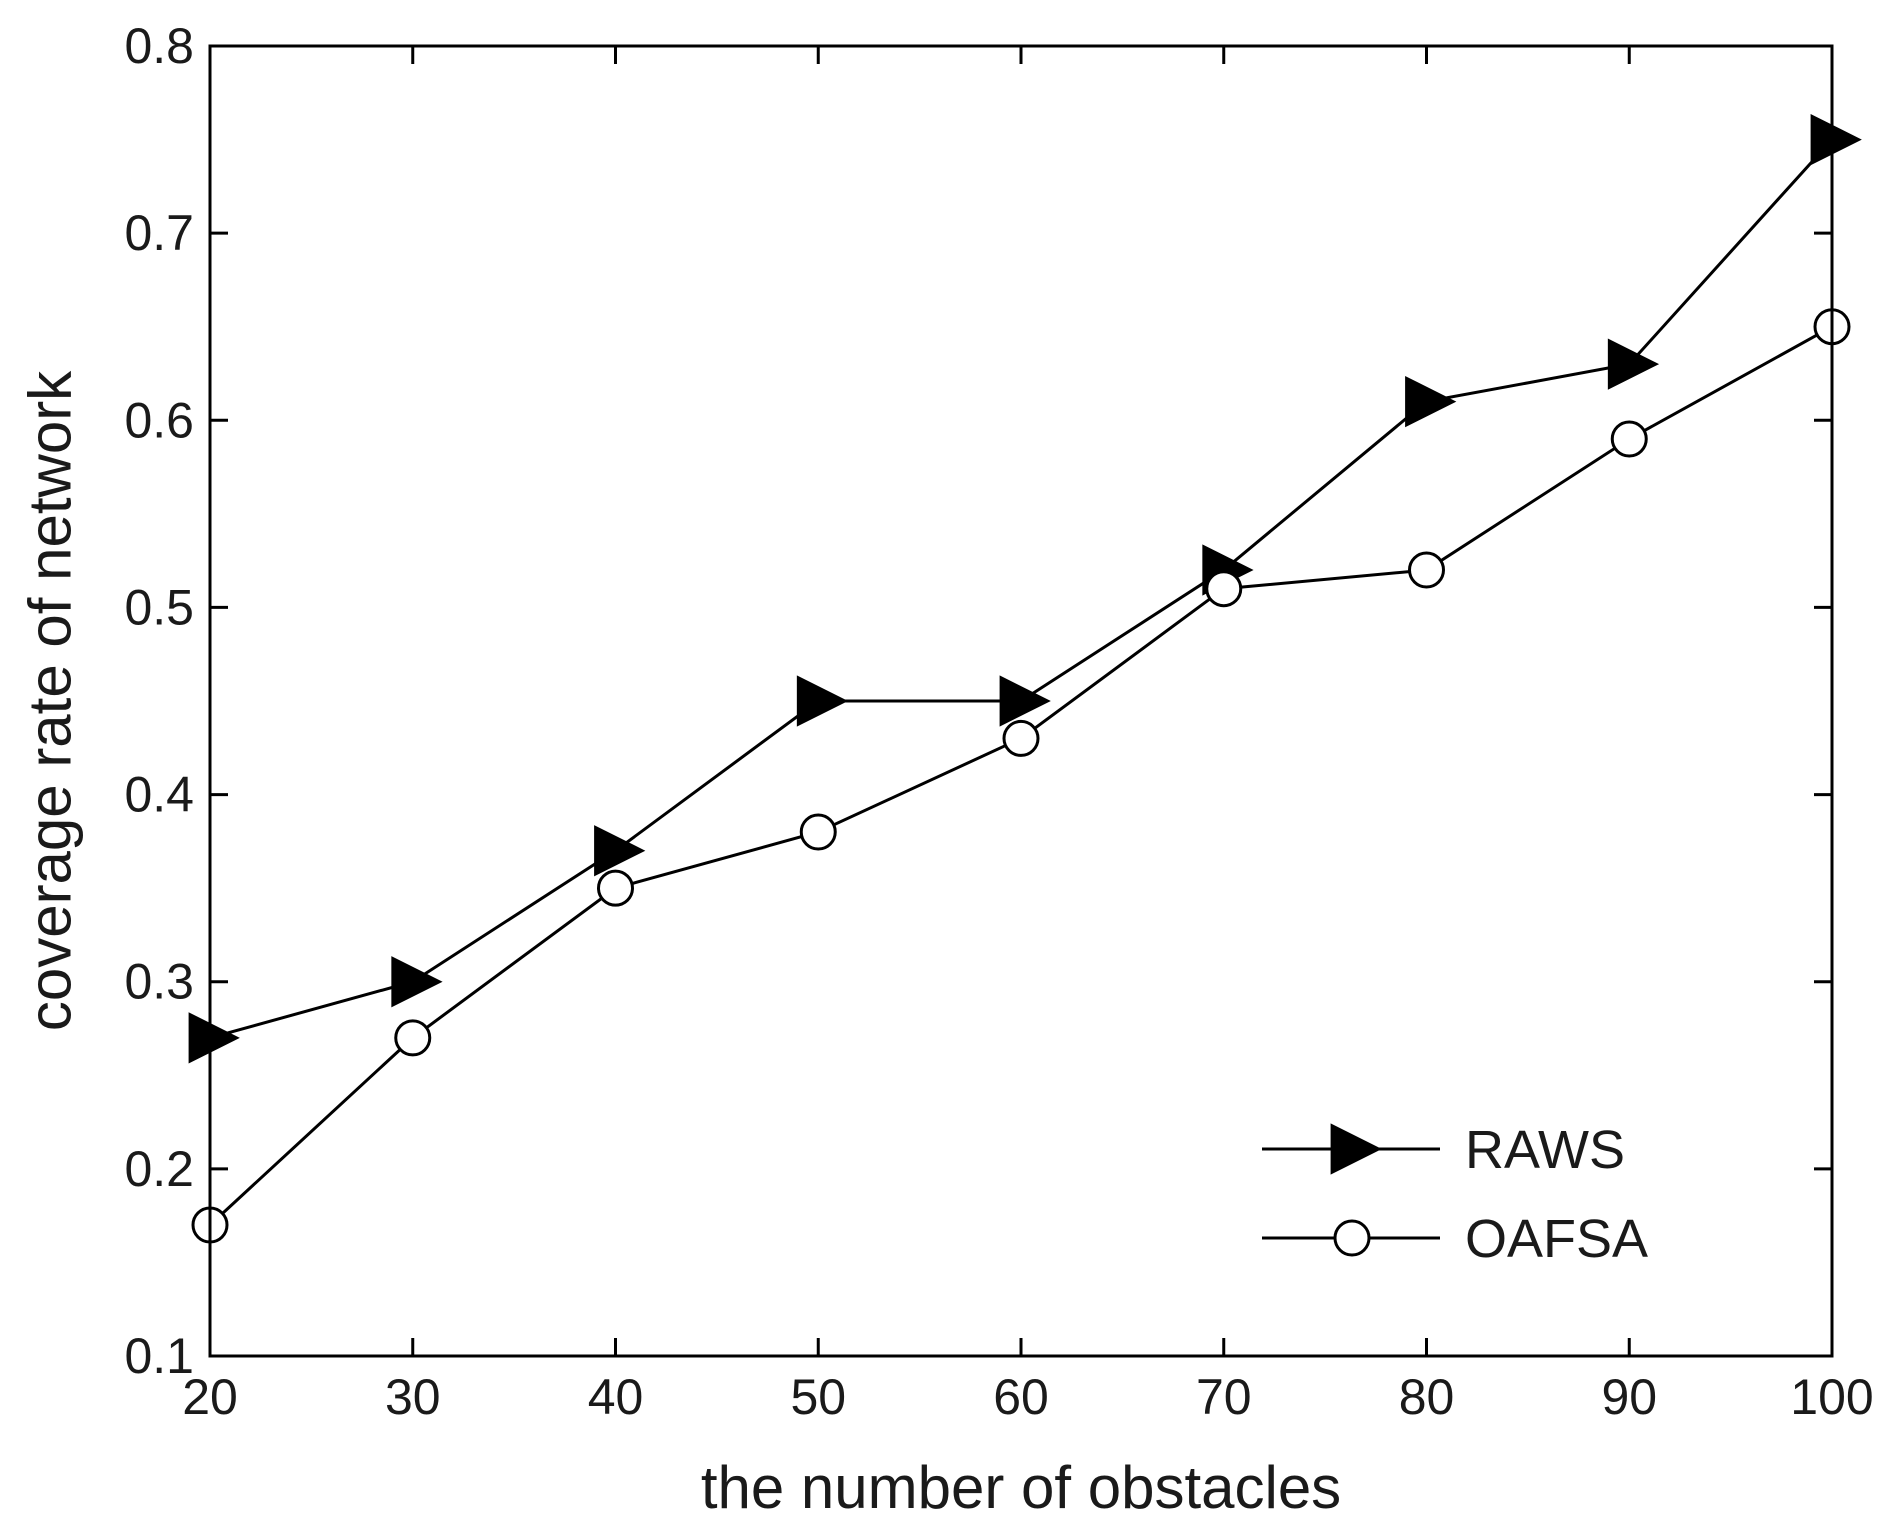 The height and width of the screenshot is (1528, 1881). What do you see at coordinates (1021, 1397) in the screenshot?
I see `x-tick-label-60: 60` at bounding box center [1021, 1397].